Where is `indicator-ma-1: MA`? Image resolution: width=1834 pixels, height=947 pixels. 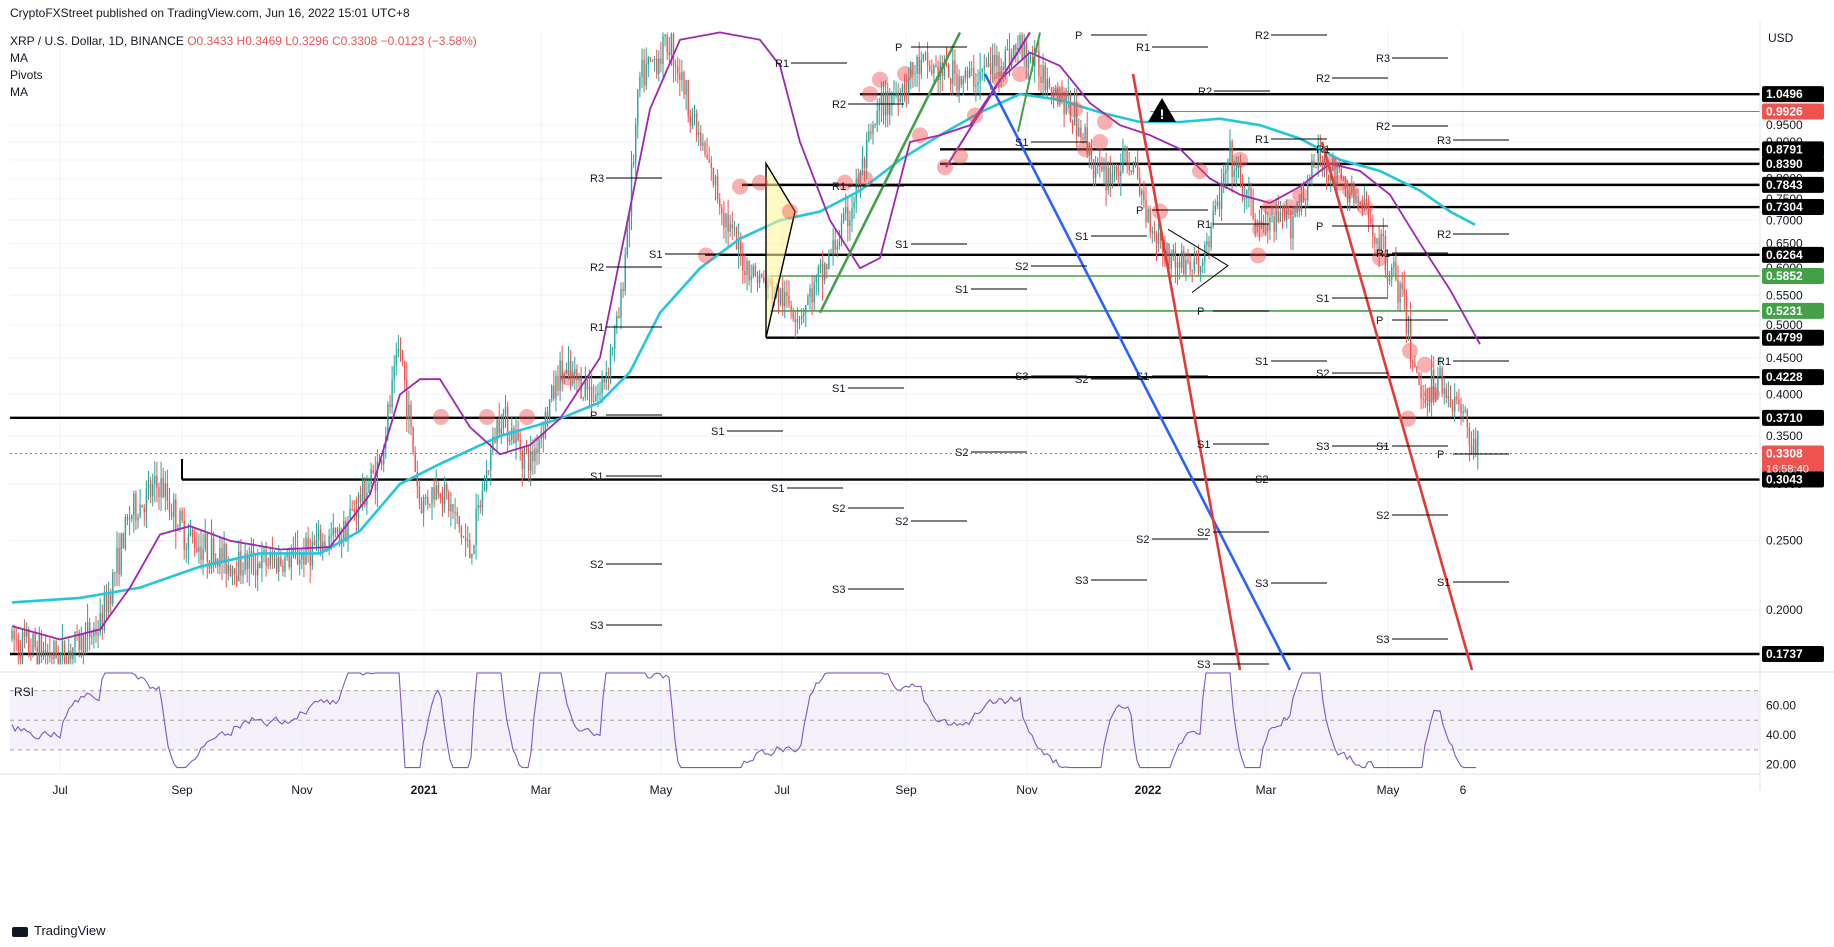 indicator-ma-1: MA is located at coordinates (19, 58).